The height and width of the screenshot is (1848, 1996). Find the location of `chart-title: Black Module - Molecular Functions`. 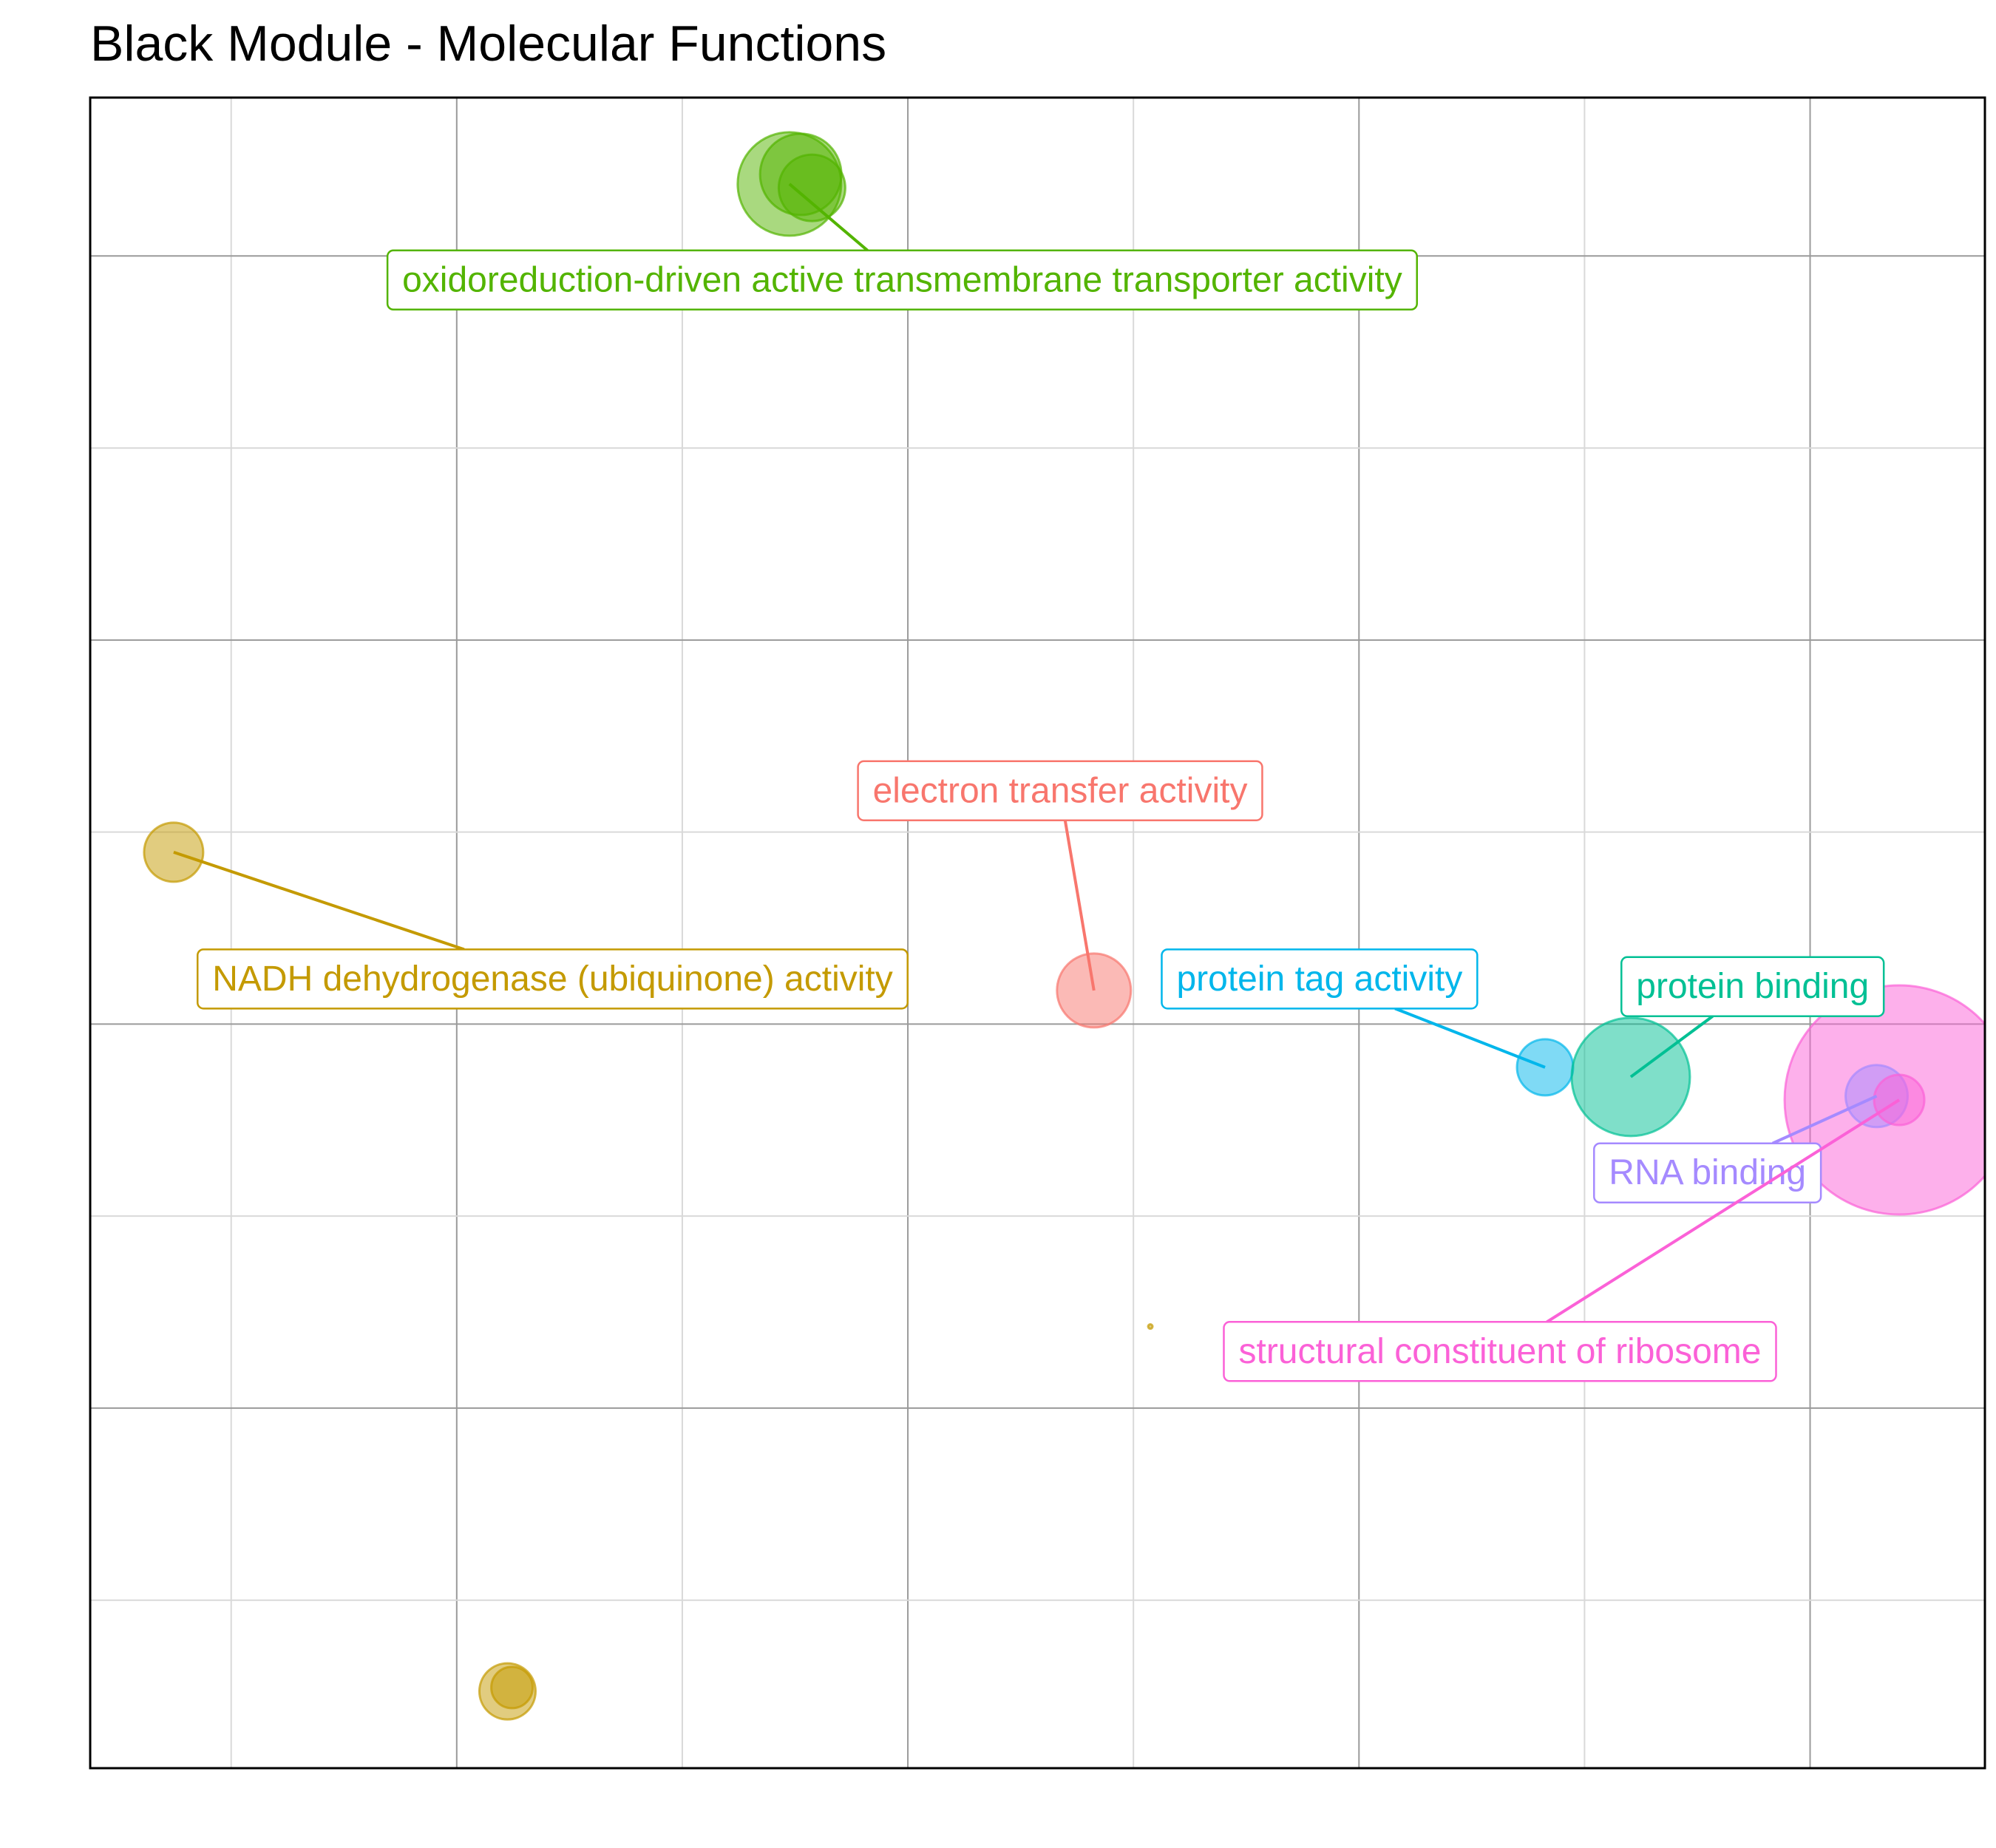

chart-title: Black Module - Molecular Functions is located at coordinates (488, 44).